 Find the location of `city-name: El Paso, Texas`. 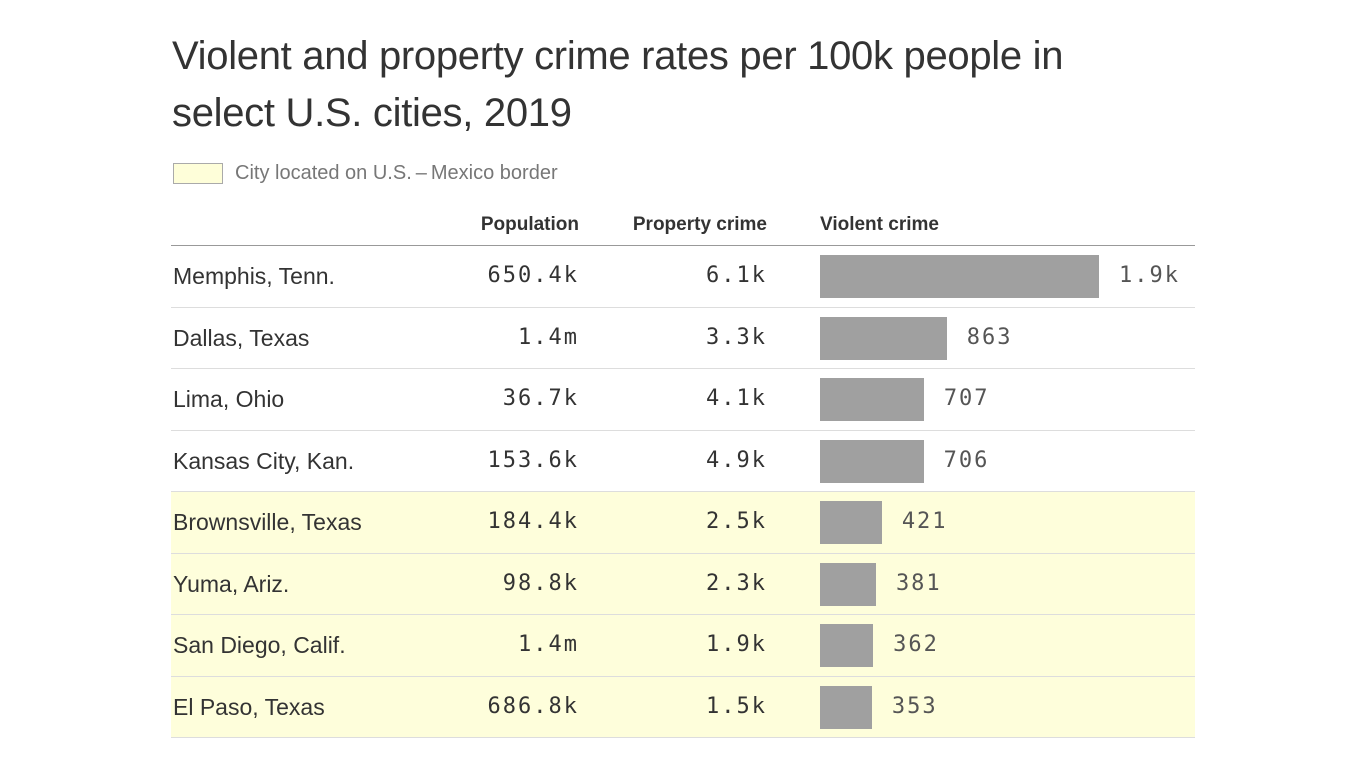

city-name: El Paso, Texas is located at coordinates (249, 706).